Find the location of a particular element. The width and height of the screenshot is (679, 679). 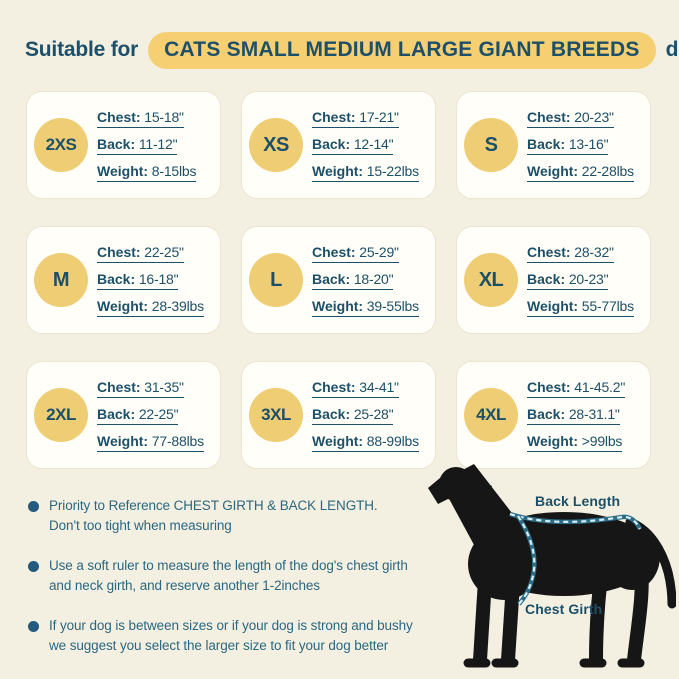

spec-value: 41-45.2" is located at coordinates (598, 386).